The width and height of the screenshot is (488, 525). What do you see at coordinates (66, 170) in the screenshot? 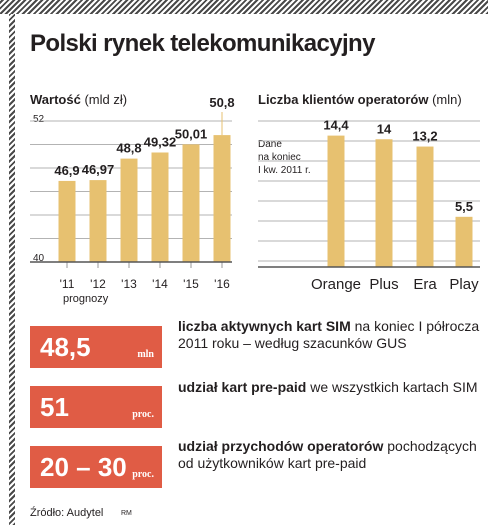
I see `value-chart-data-label: 46,9` at bounding box center [66, 170].